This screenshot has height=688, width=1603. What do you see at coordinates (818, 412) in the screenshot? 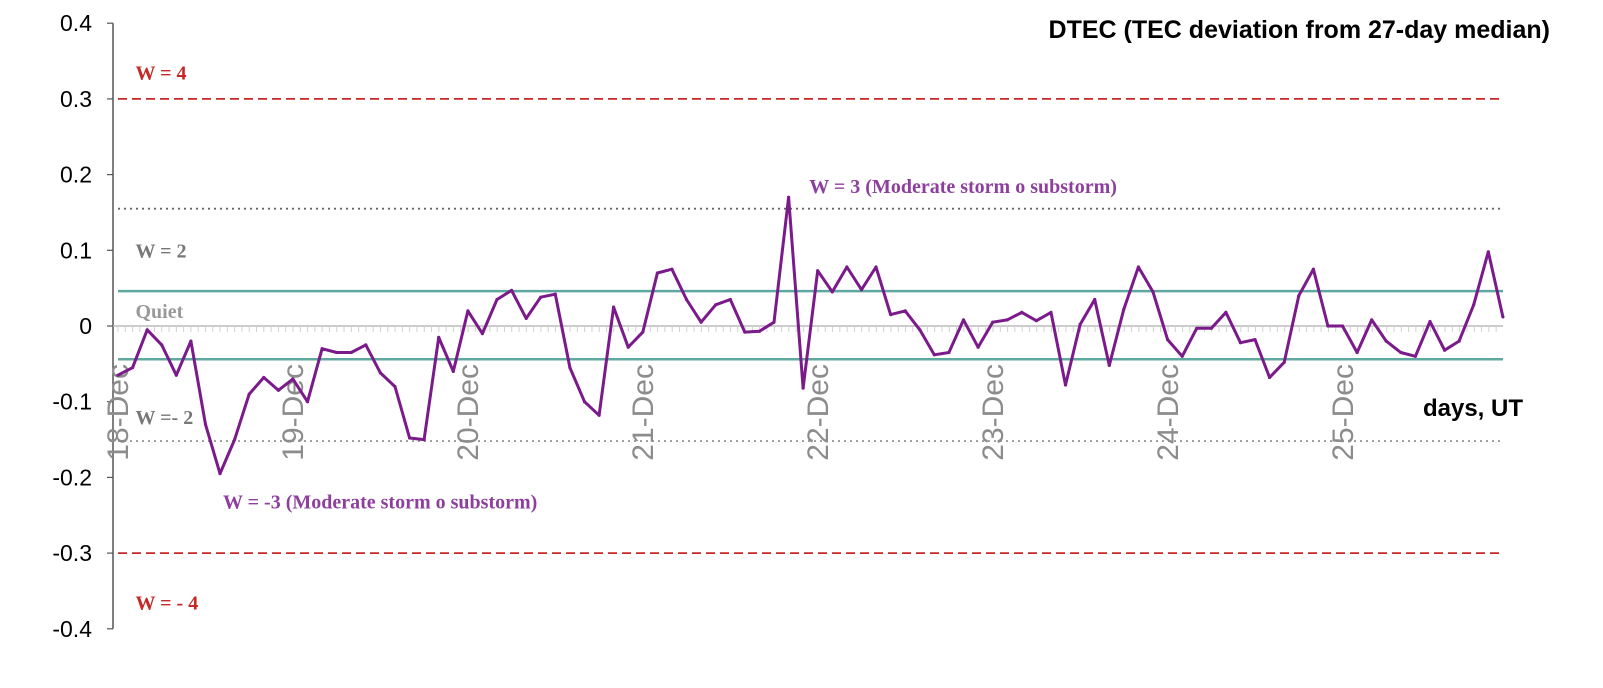
I see `x-tick-label: 22-Dec` at bounding box center [818, 412].